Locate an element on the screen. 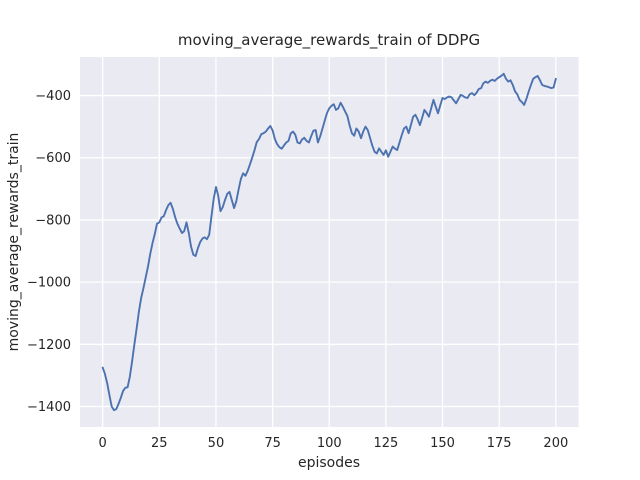 The height and width of the screenshot is (480, 640). y-tick-label: −800 is located at coordinates (53, 220).